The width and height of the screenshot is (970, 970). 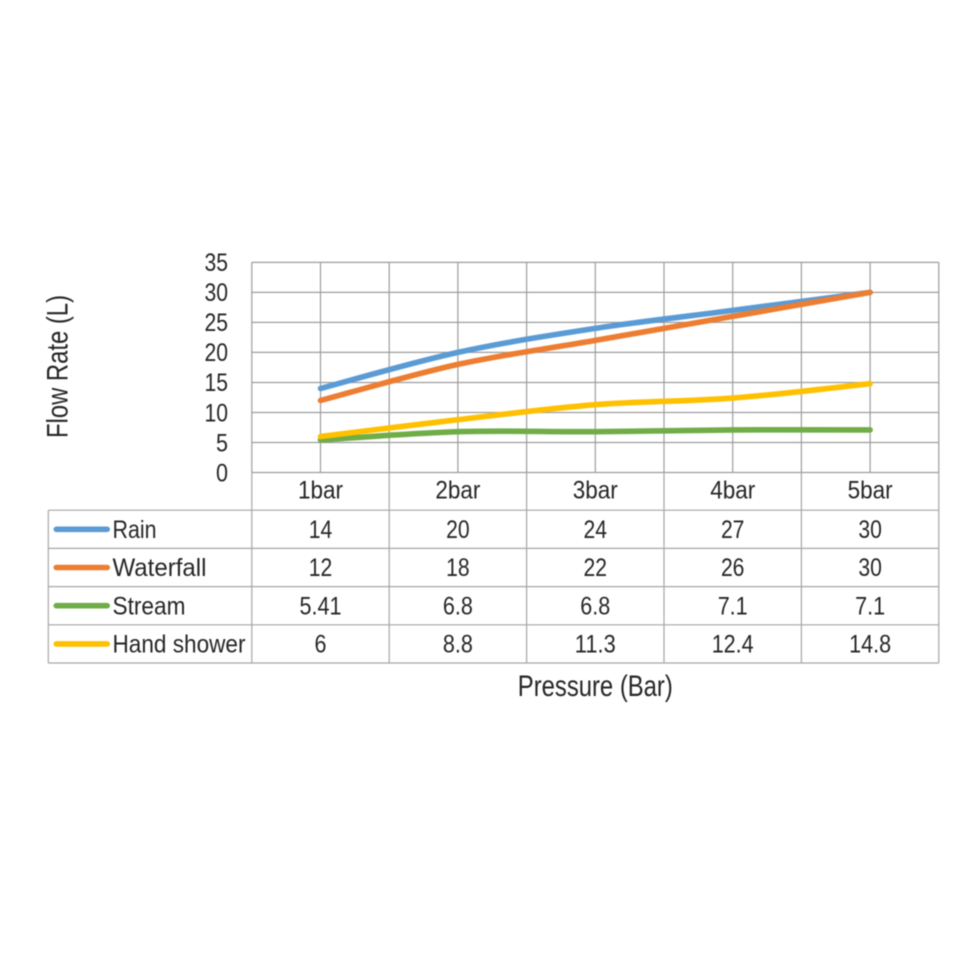 What do you see at coordinates (732, 490) in the screenshot?
I see `svg-text: 4bar` at bounding box center [732, 490].